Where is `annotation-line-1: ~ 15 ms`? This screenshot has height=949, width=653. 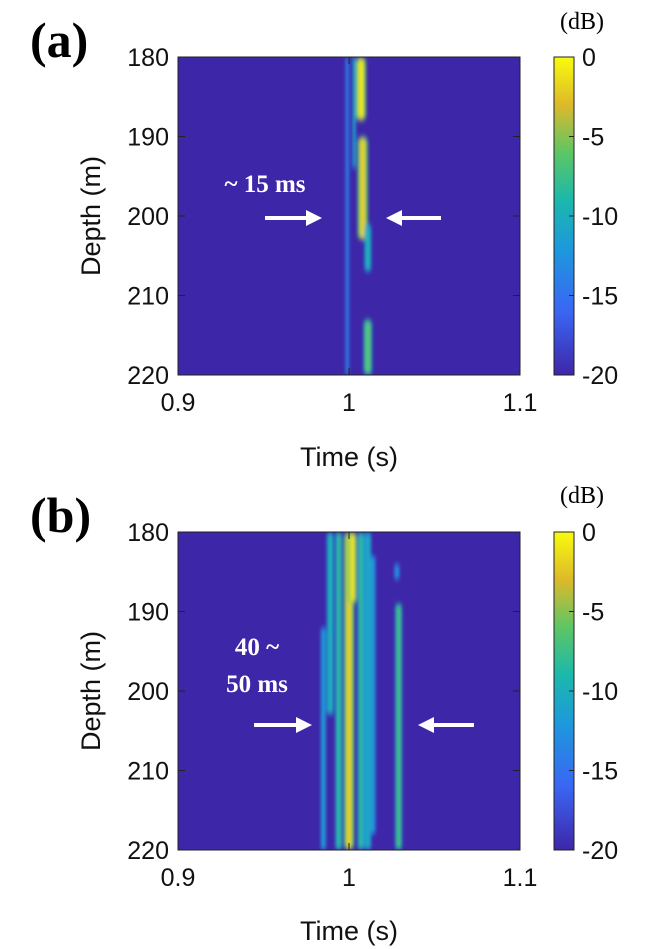 annotation-line-1: ~ 15 ms is located at coordinates (264, 184).